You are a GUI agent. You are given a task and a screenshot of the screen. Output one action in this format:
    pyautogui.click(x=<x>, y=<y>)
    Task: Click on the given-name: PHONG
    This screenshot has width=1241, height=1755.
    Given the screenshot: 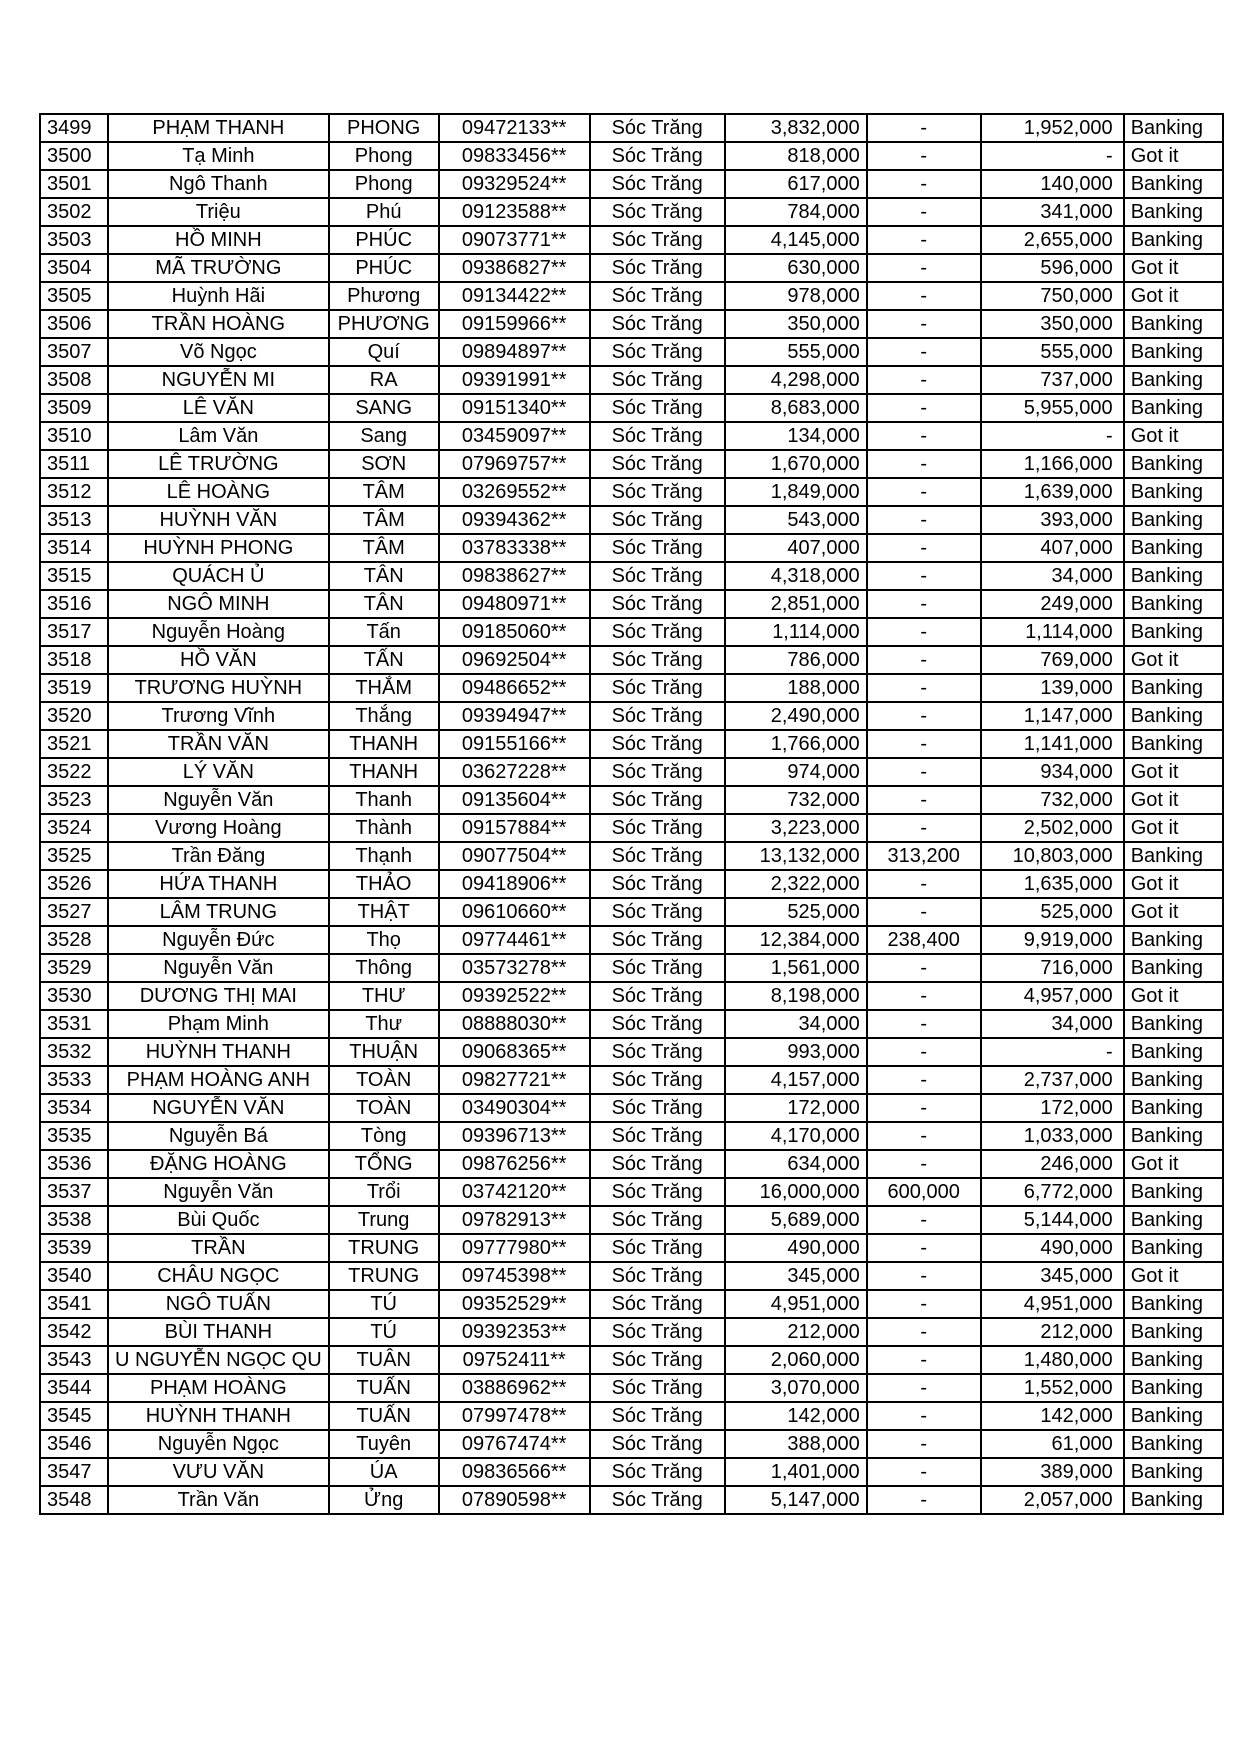 What is the action you would take?
    pyautogui.click(x=383, y=128)
    